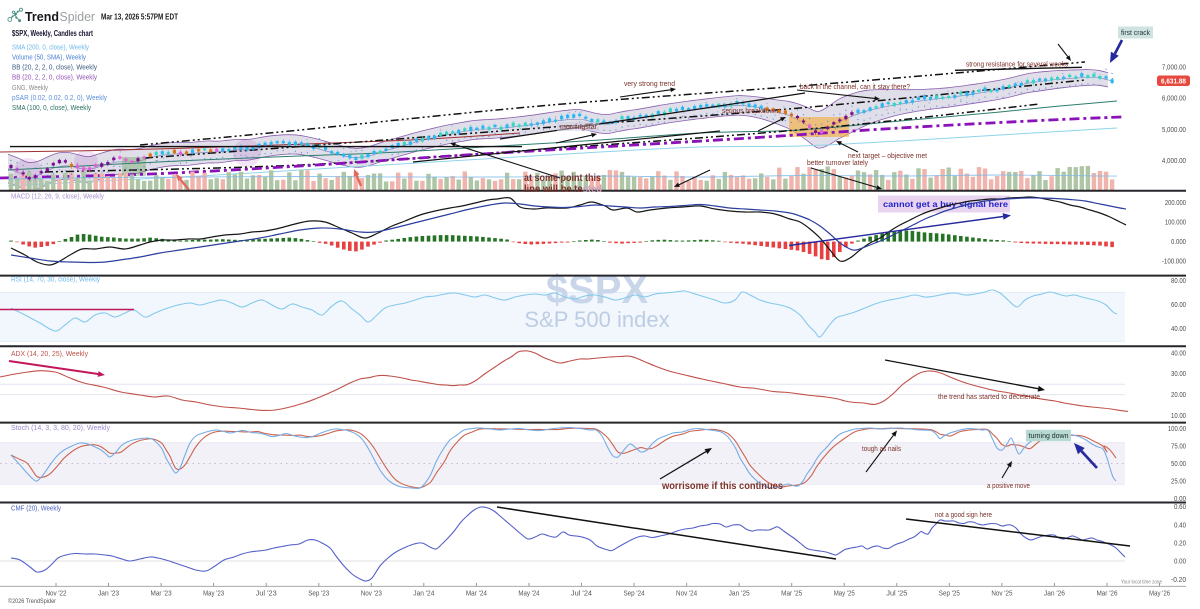 This screenshot has height=609, width=1200. Describe the element at coordinates (36, 509) in the screenshot. I see `svg-text: CMF (20), Weekly` at that location.